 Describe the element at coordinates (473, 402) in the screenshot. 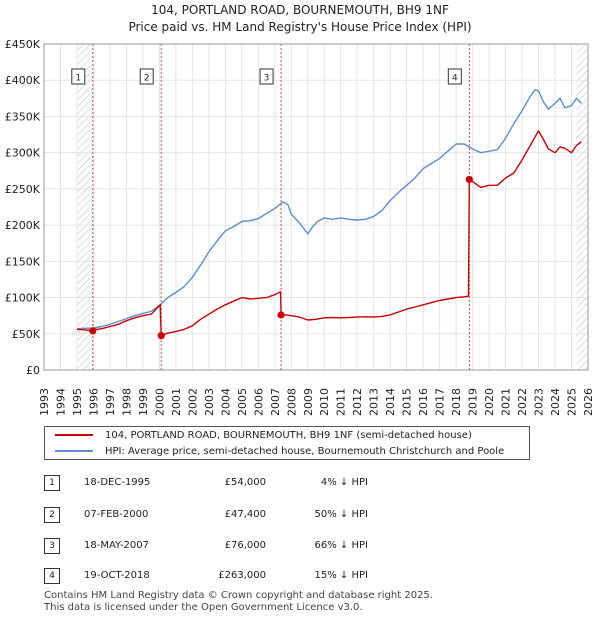

I see `x-tick-label: 2019` at that location.